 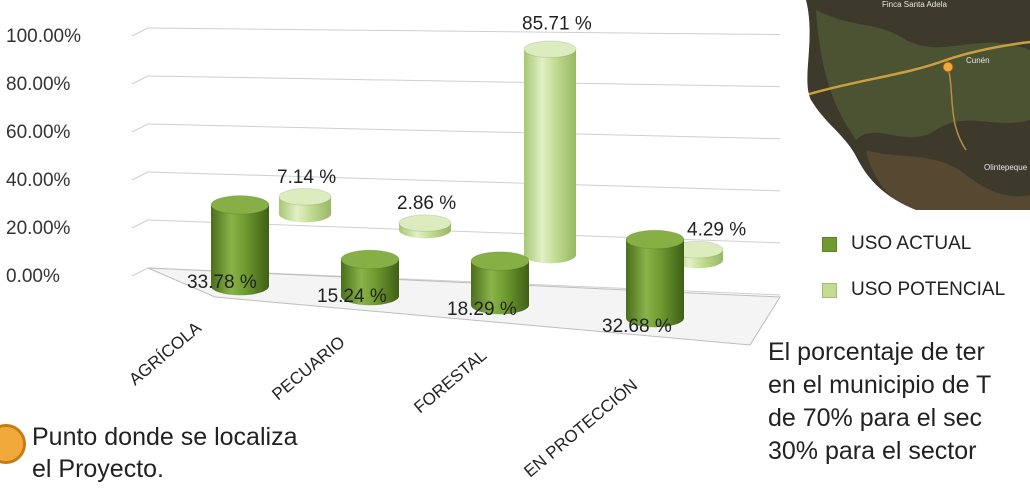 What do you see at coordinates (580, 428) in the screenshot?
I see `x-category-label: EN PROTECCIÓN` at bounding box center [580, 428].